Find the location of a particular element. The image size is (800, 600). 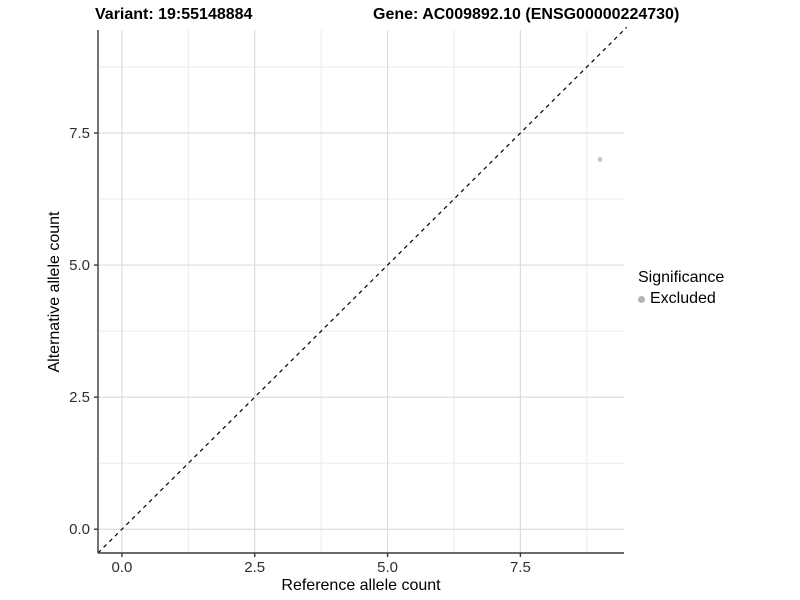

y-axis-label: Alternative allele count is located at coordinates (54, 292).